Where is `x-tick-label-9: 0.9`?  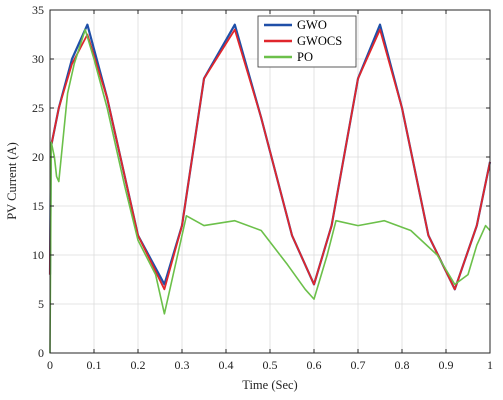 x-tick-label-9: 0.9 is located at coordinates (446, 365).